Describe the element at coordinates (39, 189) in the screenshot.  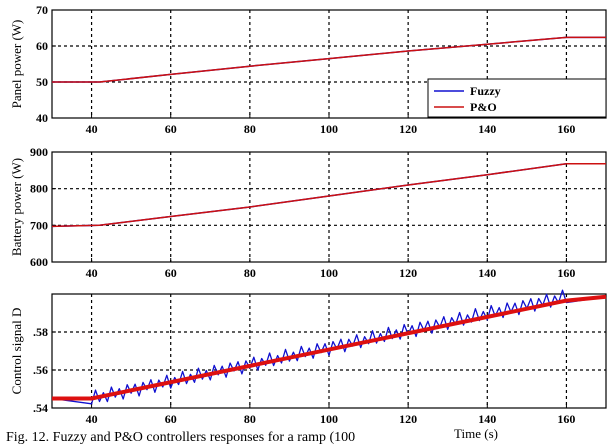
I see `y-tick-label: 800` at that location.